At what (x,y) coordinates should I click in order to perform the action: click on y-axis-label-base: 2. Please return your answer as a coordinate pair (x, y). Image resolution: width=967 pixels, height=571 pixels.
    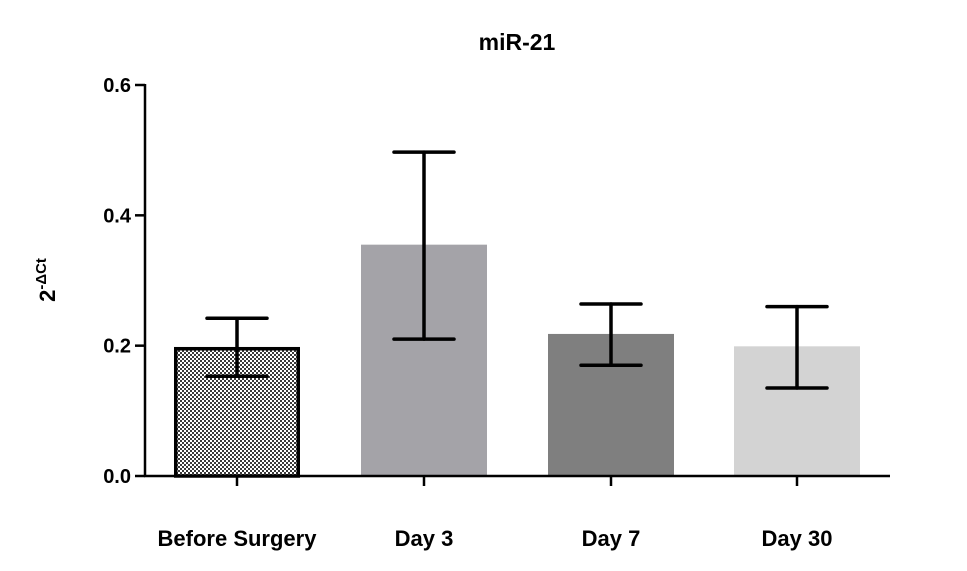
    Looking at the image, I should click on (47, 296).